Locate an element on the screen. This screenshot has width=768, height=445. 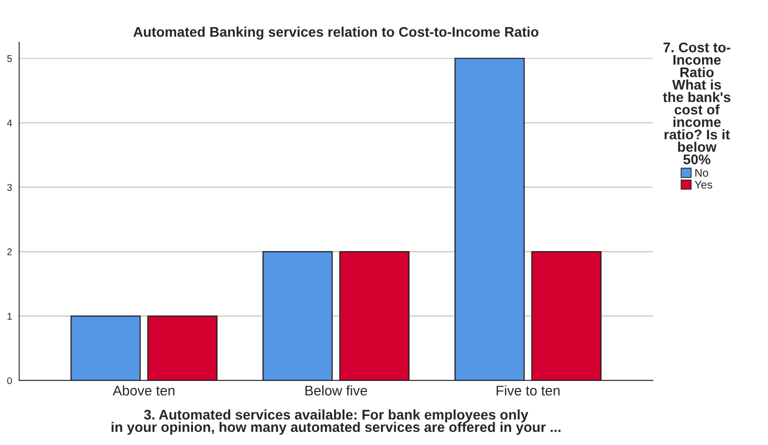
legend-label: No is located at coordinates (701, 172).